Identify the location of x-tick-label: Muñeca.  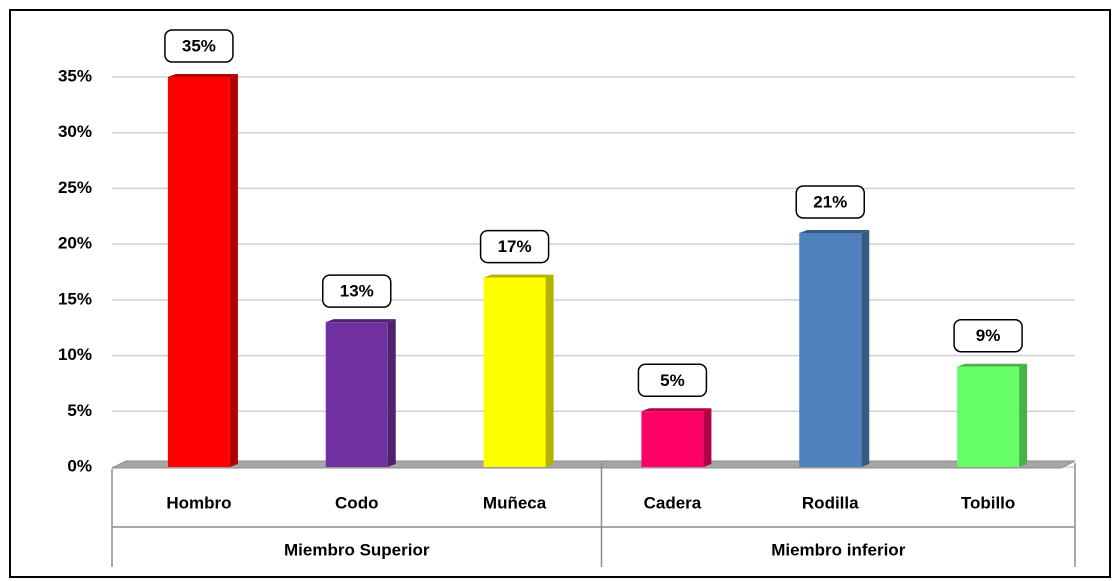
(515, 502).